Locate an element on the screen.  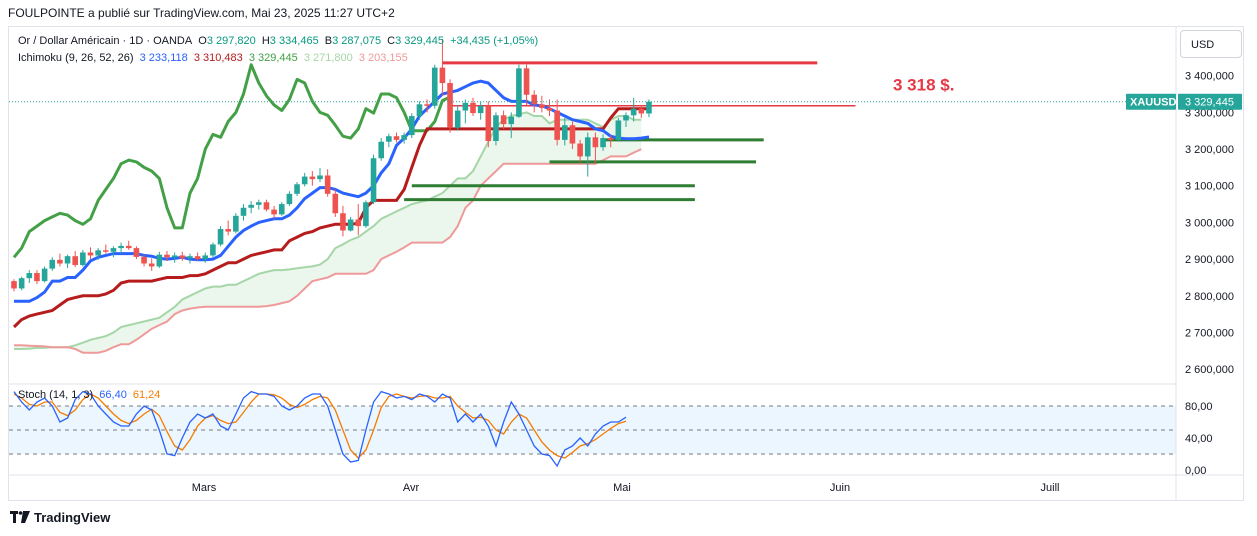
currency-button: USD is located at coordinates (1211, 44).